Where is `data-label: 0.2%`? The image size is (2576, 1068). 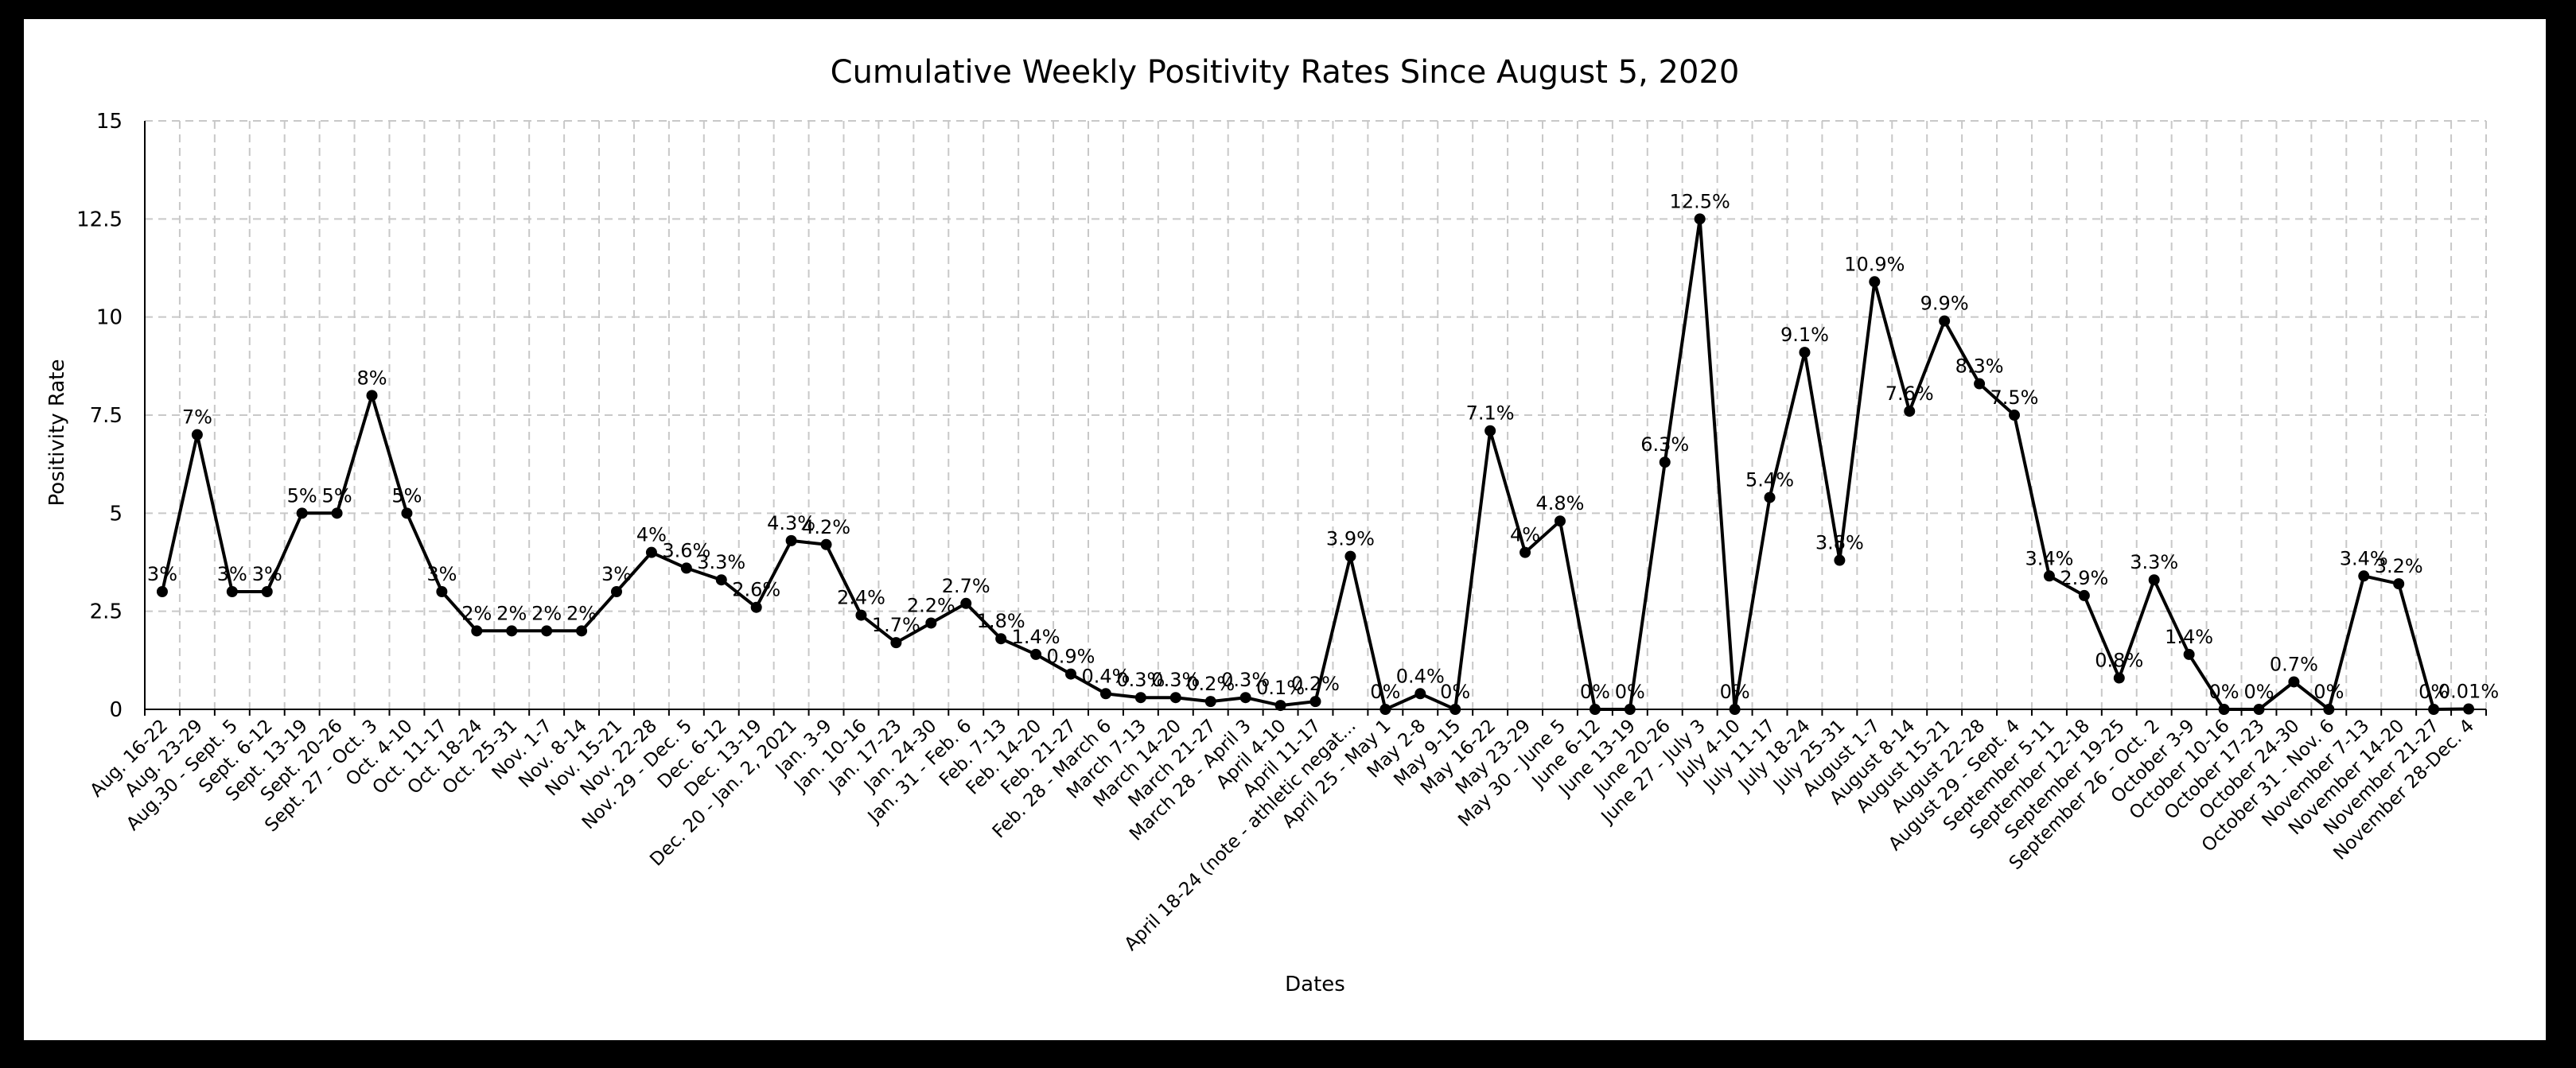
data-label: 0.2% is located at coordinates (1211, 684).